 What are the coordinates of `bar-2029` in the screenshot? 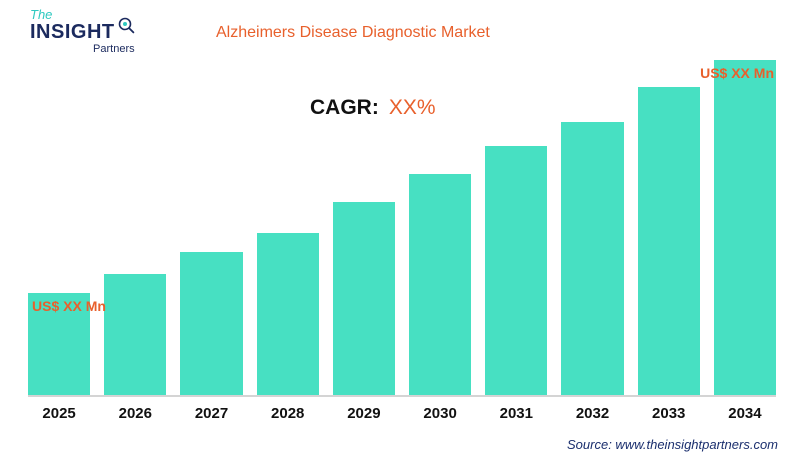 It's located at (364, 298).